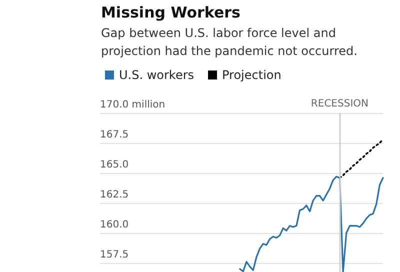 This screenshot has width=400, height=272. Describe the element at coordinates (156, 75) in the screenshot. I see `legend-label: U.S. workers` at that location.